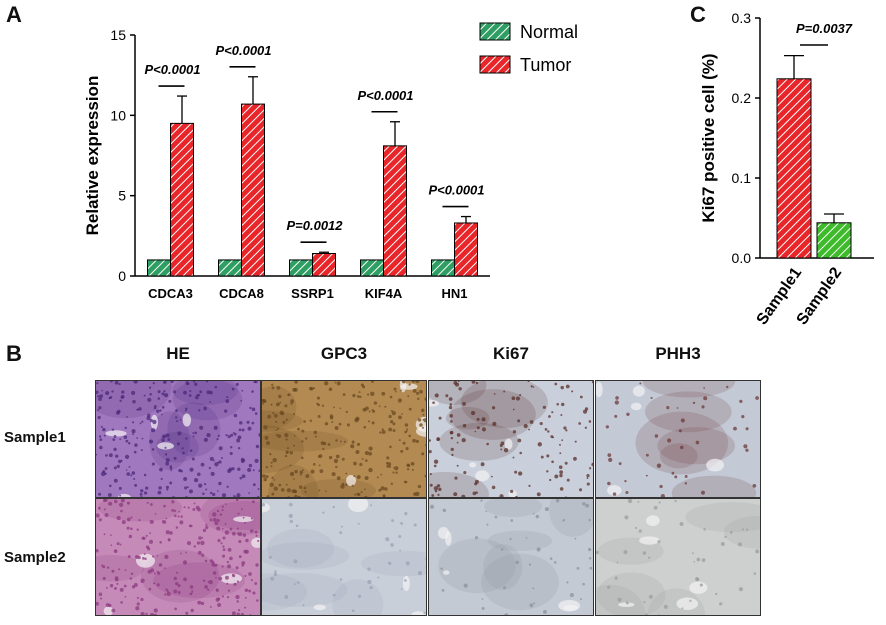 The height and width of the screenshot is (625, 886). What do you see at coordinates (698, 14) in the screenshot?
I see `panel-letter-c: C` at bounding box center [698, 14].